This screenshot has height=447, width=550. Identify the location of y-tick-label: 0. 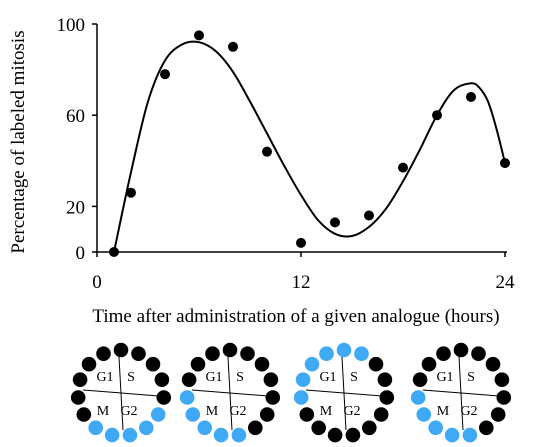
(81, 253).